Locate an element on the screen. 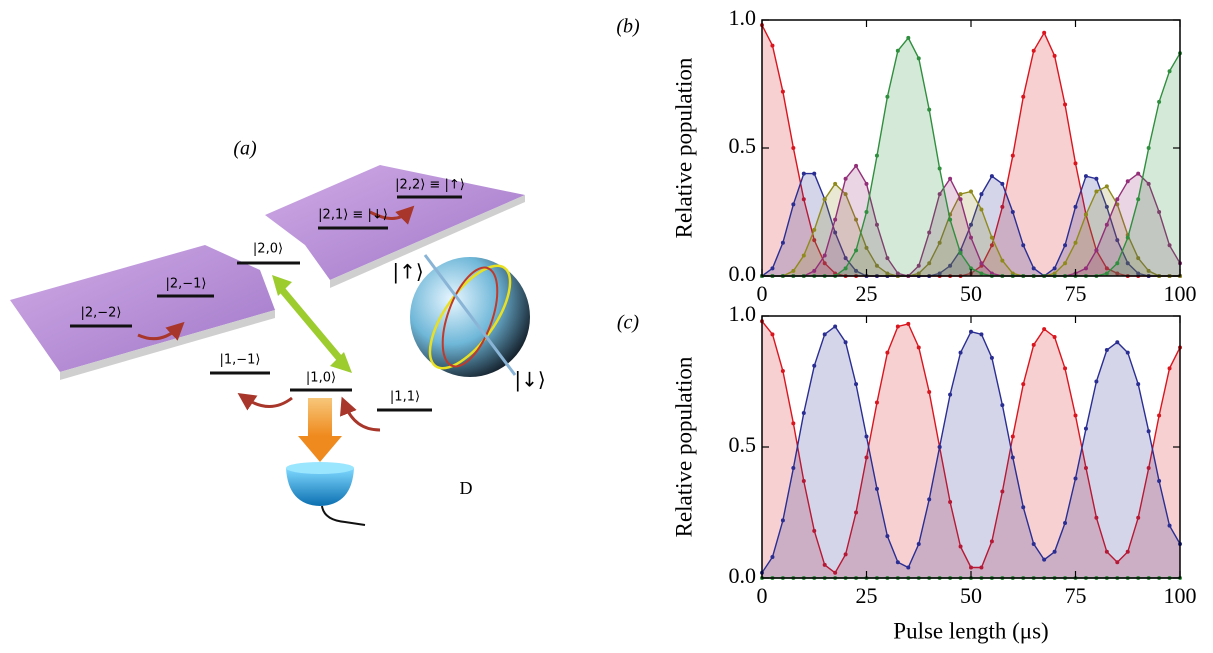 The height and width of the screenshot is (653, 1213). x-axis-label: Pulse length (μs) is located at coordinates (970, 630).